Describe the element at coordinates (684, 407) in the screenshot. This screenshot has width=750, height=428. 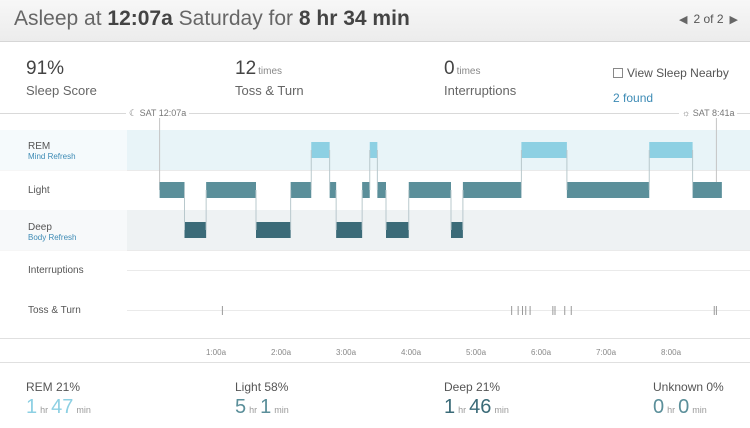
I see `unknown-minutes: 0` at that location.